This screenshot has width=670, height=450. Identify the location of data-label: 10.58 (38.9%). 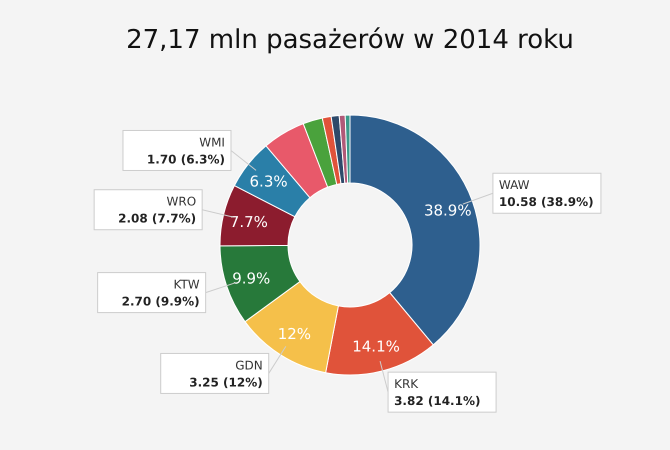
(546, 202).